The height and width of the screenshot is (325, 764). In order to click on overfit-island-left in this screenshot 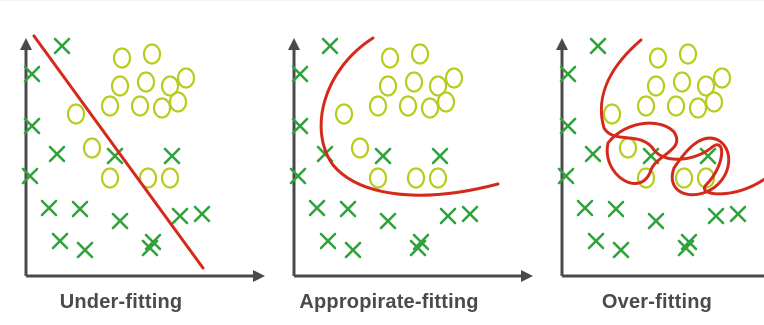, I will do `click(642, 153)`.